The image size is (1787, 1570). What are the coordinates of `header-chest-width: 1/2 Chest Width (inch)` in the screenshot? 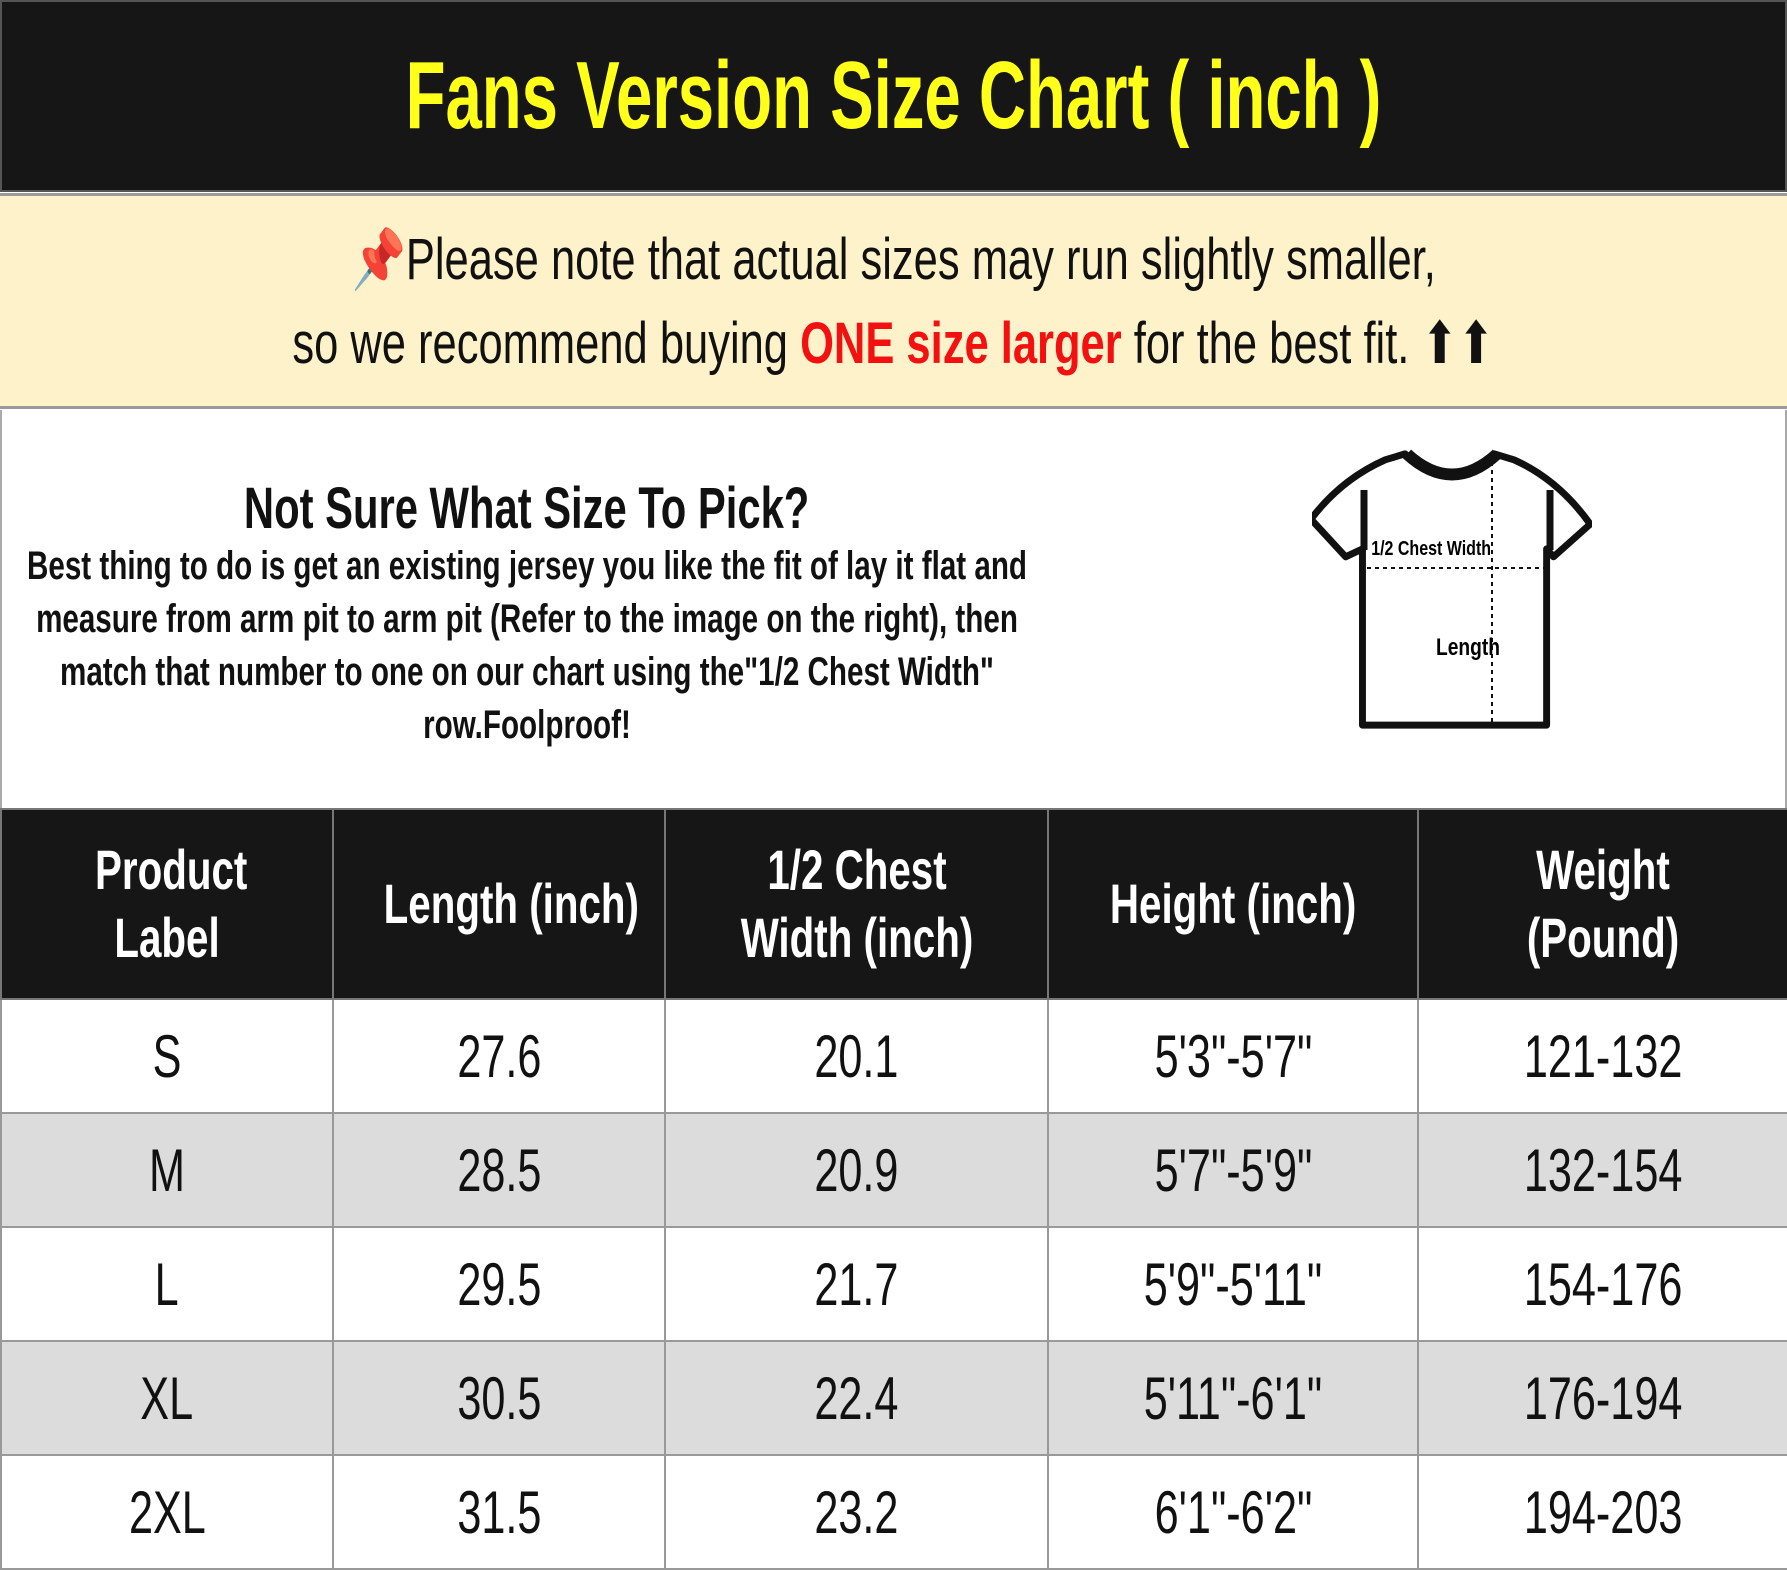 It's located at (856, 904).